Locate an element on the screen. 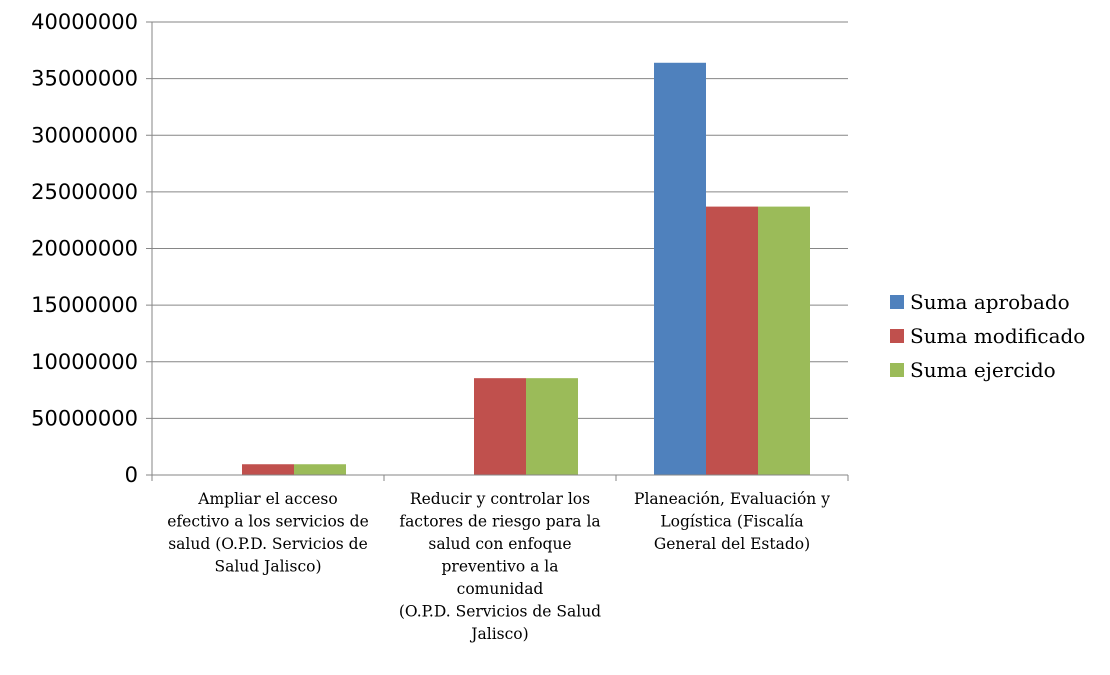 Image resolution: width=1110 pixels, height=675 pixels. y-tick-label: 30000000 is located at coordinates (84, 135).